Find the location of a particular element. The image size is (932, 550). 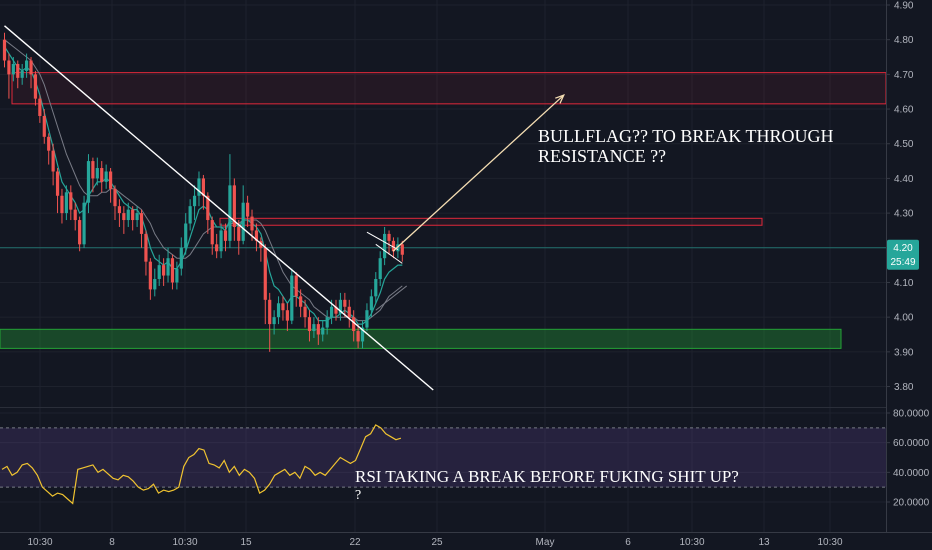

rsi-axis: 80.0000 60.0000 40.0000 20.0000 is located at coordinates (908, 459).